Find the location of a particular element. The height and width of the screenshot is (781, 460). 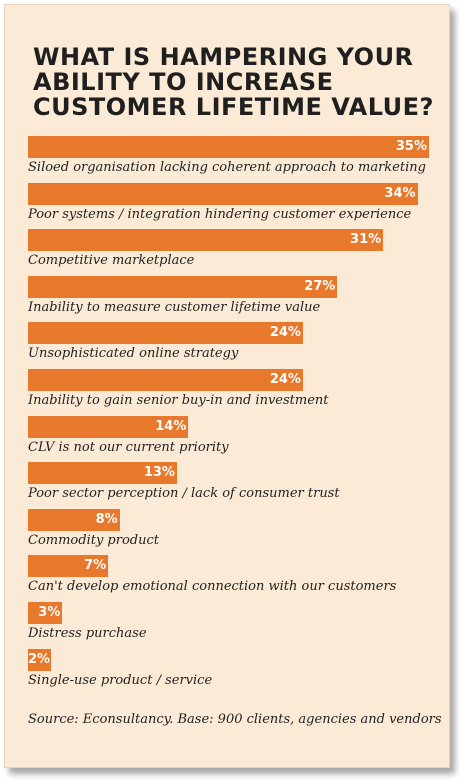

bar-value-label: 7% is located at coordinates (95, 566).